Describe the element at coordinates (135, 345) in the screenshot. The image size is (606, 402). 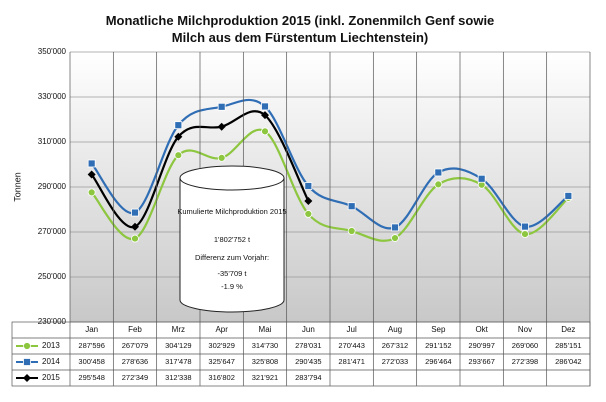
I see `table-value: 267'079` at that location.